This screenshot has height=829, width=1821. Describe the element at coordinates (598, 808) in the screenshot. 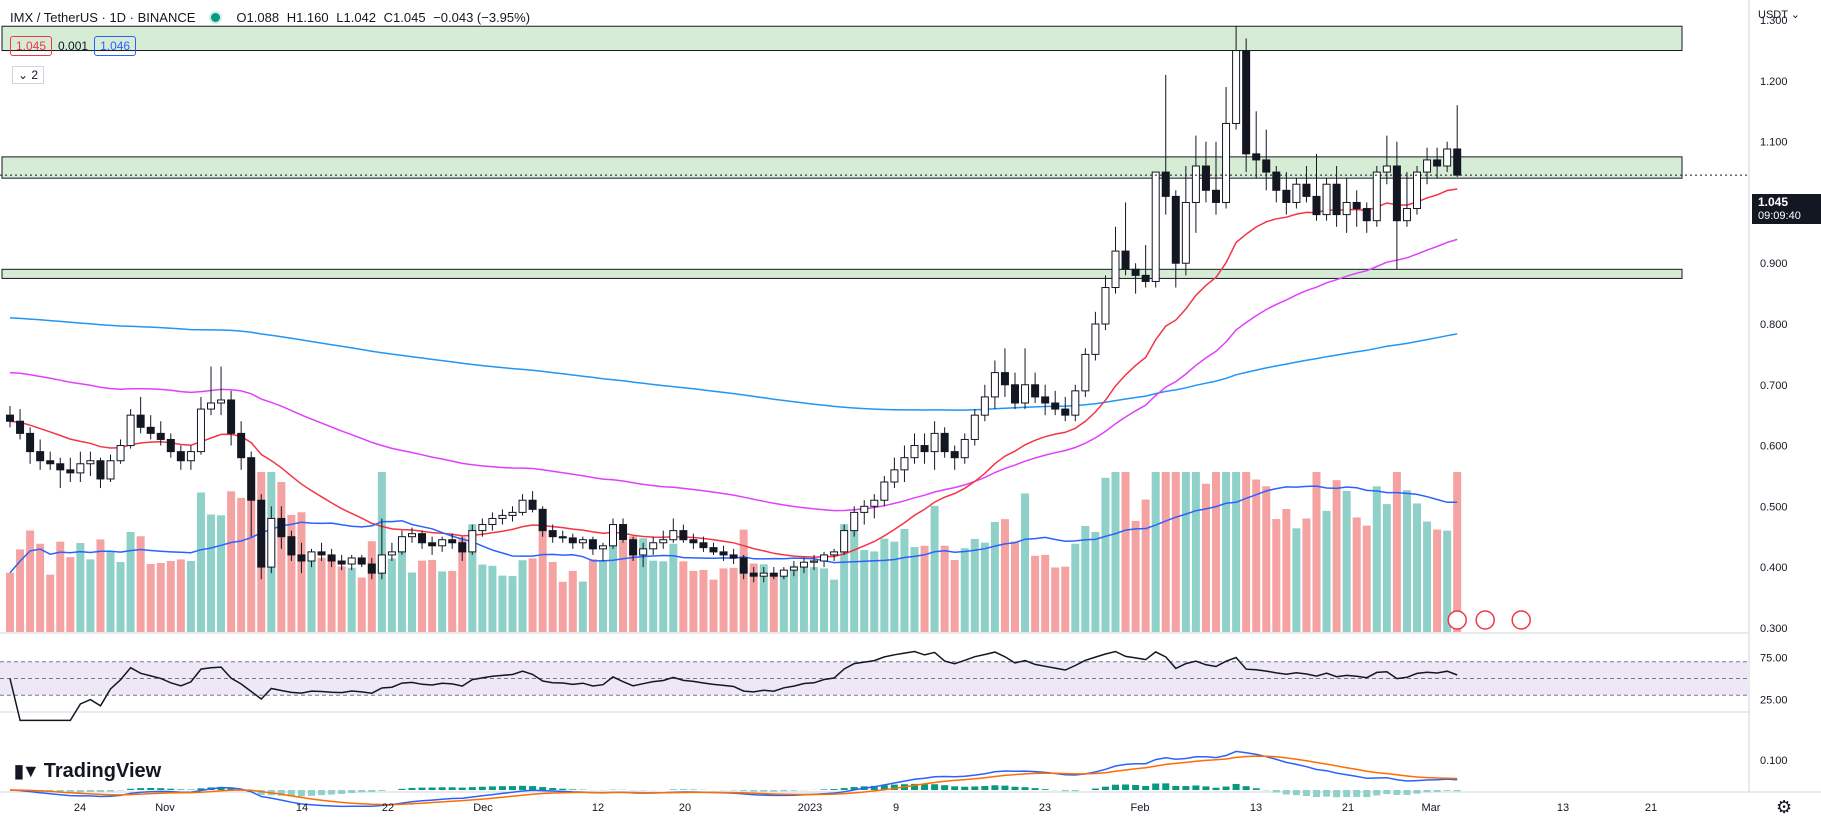

I see `time-tick-label: 12` at that location.